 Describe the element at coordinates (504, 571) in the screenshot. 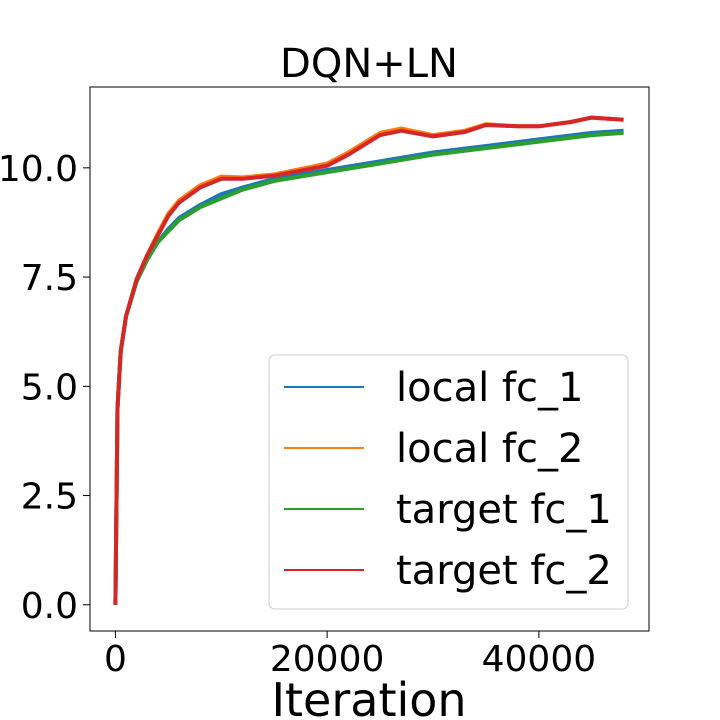

I see `legend-label: target fc_2` at that location.